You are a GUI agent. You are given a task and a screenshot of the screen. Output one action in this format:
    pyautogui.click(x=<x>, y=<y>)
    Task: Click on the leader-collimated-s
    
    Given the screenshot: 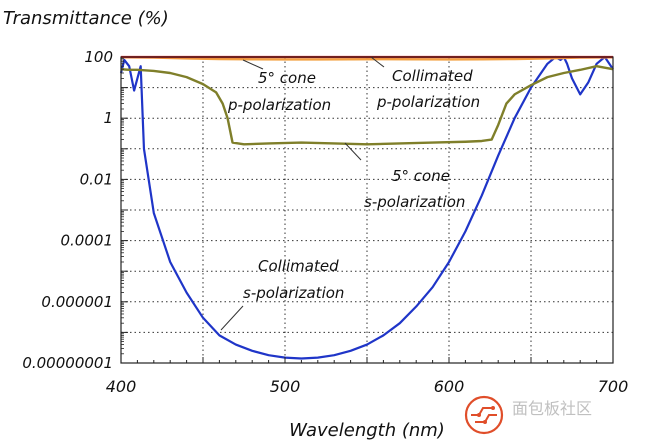 What is the action you would take?
    pyautogui.click(x=232, y=318)
    